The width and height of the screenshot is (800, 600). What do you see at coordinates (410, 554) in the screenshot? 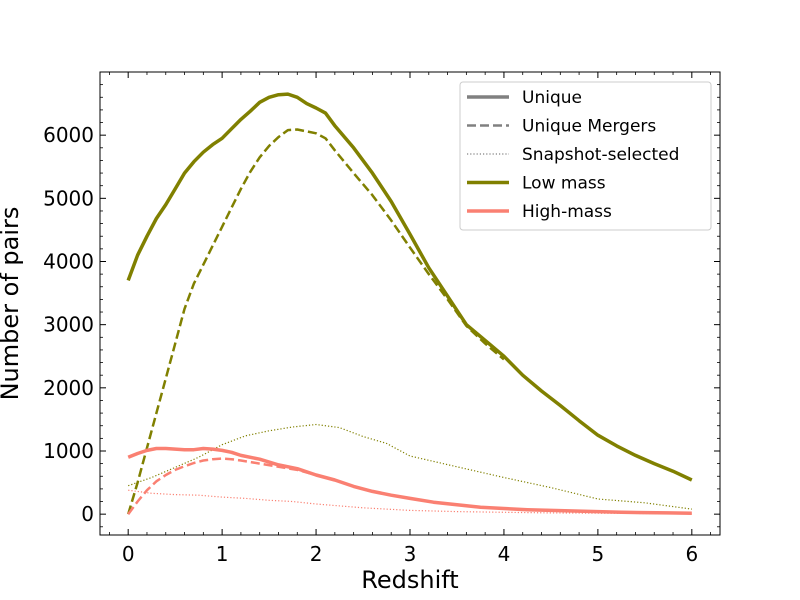
I see `x-tick-label: 3` at bounding box center [410, 554].